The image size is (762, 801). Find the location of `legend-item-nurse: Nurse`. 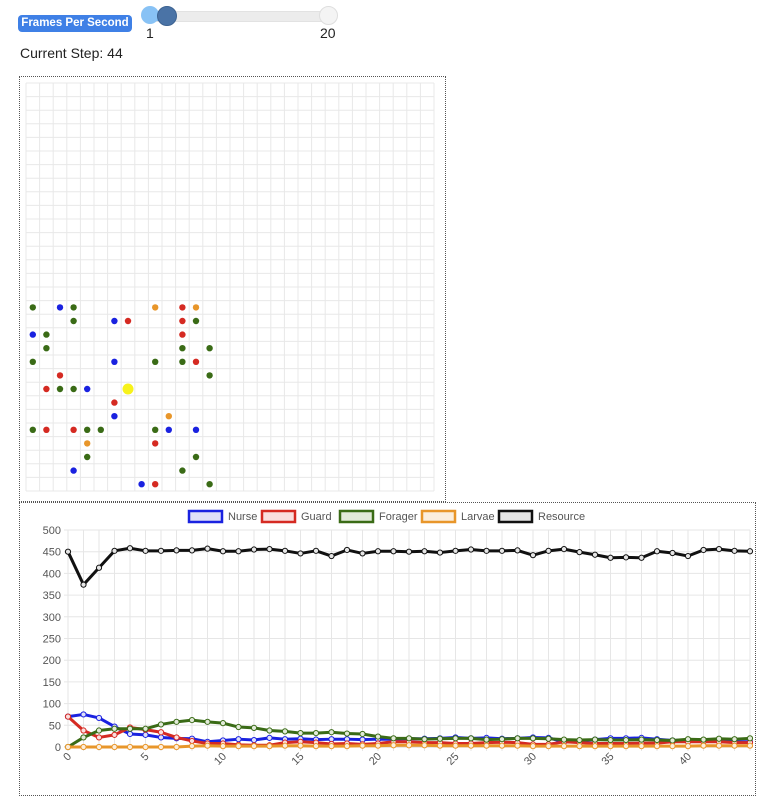

legend-item-nurse: Nurse is located at coordinates (222, 516).